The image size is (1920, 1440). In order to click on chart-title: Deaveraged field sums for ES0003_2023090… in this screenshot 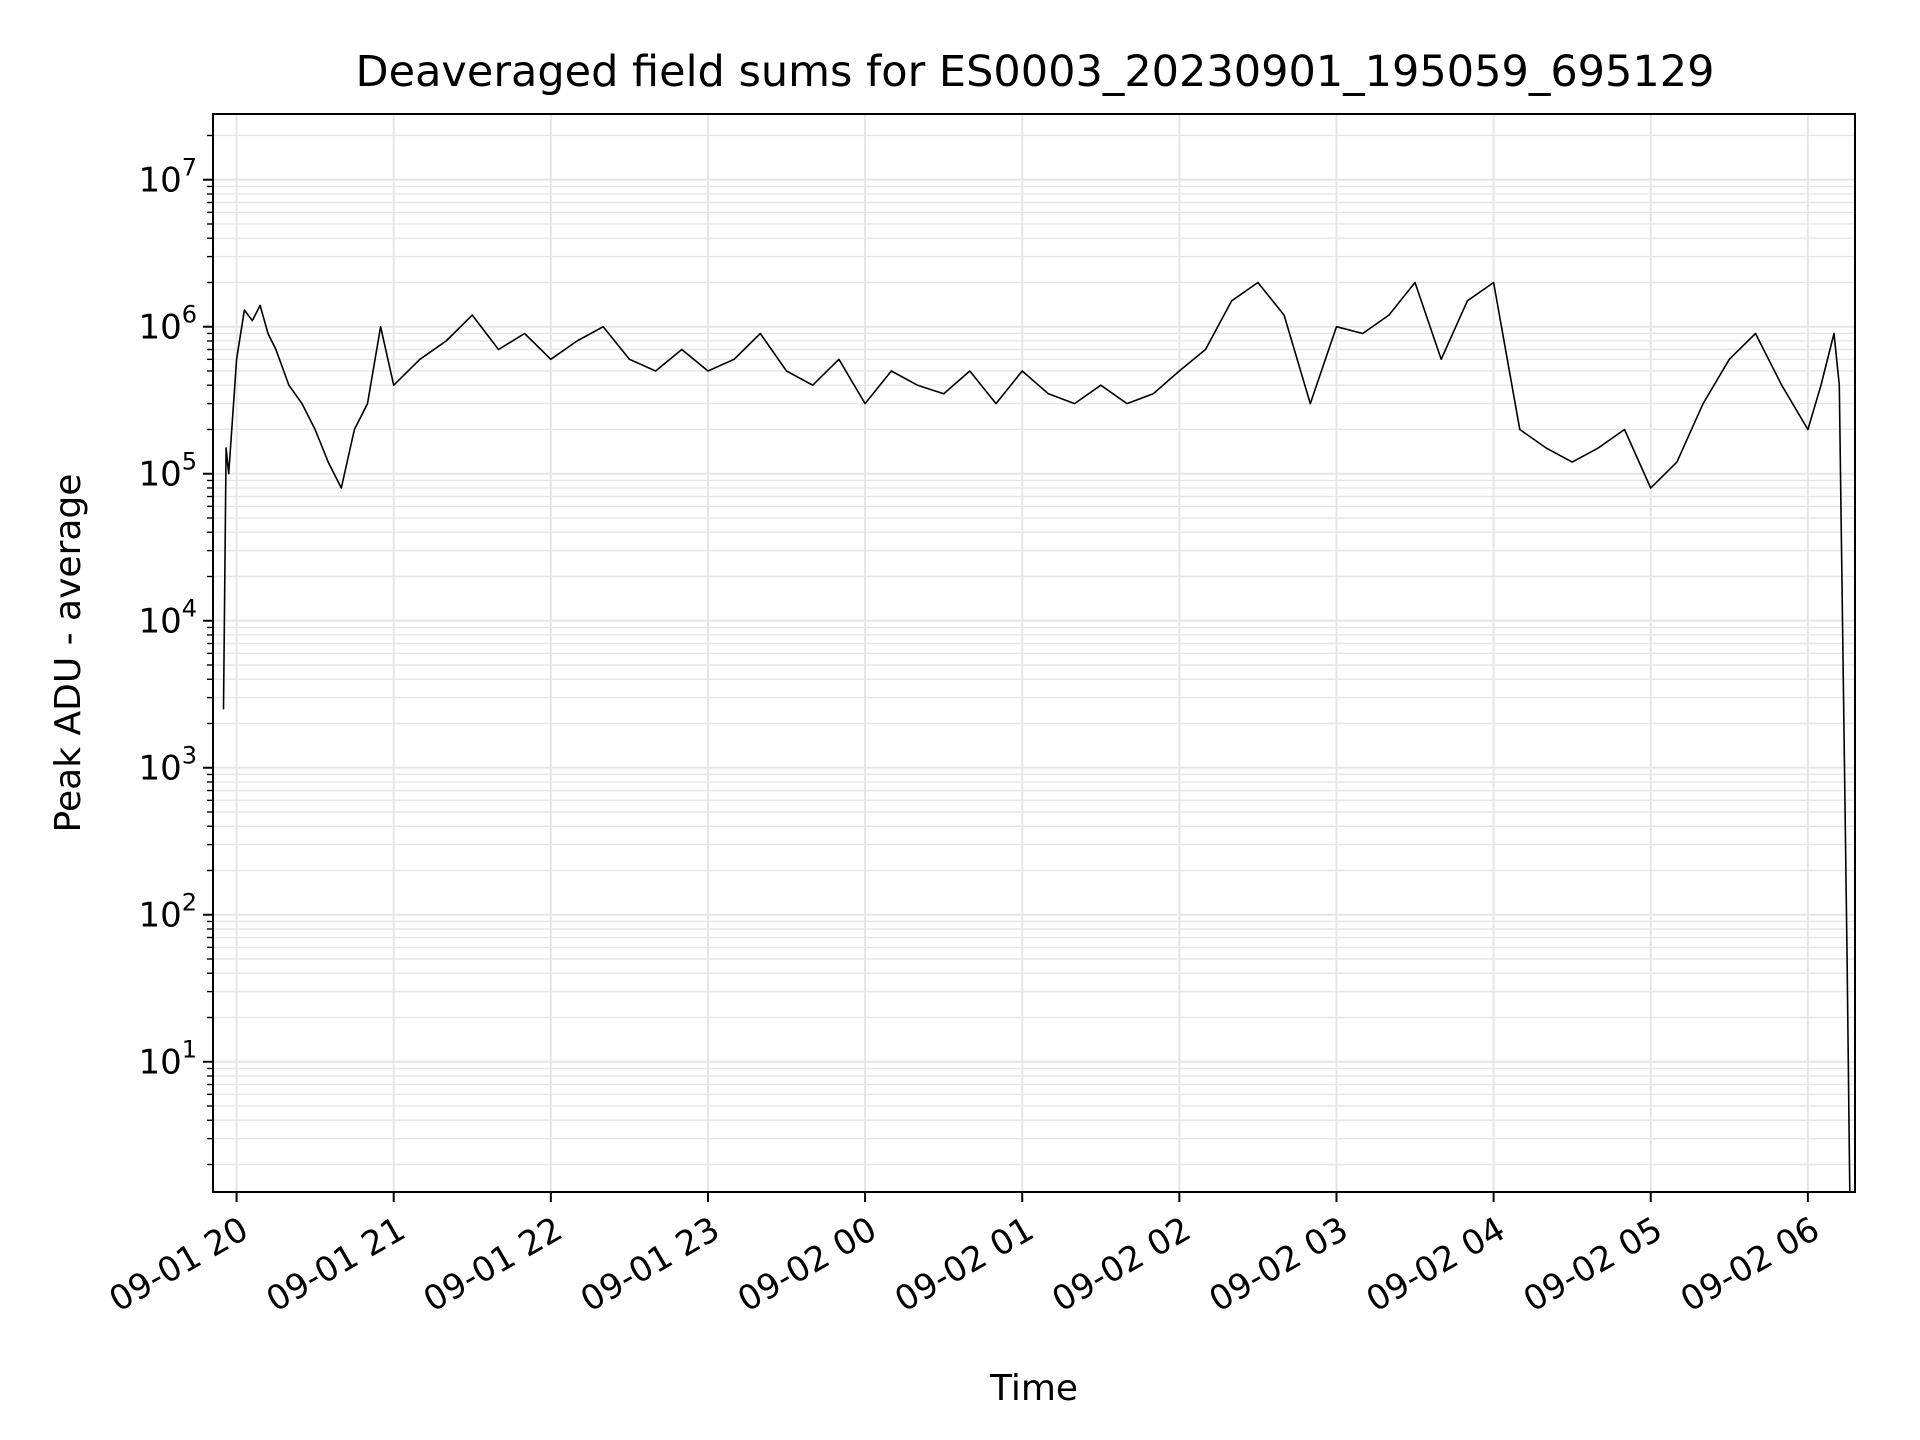, I will do `click(1035, 72)`.